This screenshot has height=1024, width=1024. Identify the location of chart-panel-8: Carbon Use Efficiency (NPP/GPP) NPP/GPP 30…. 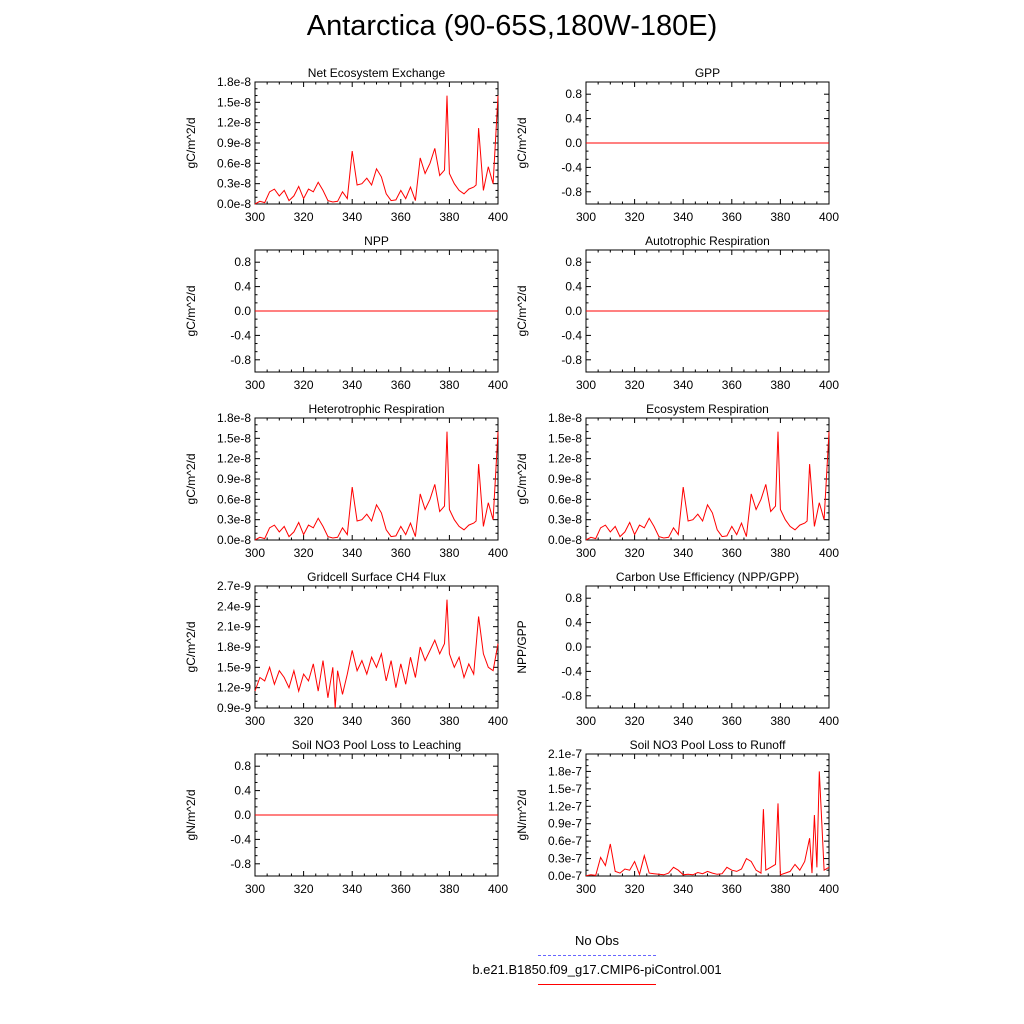
(677, 649).